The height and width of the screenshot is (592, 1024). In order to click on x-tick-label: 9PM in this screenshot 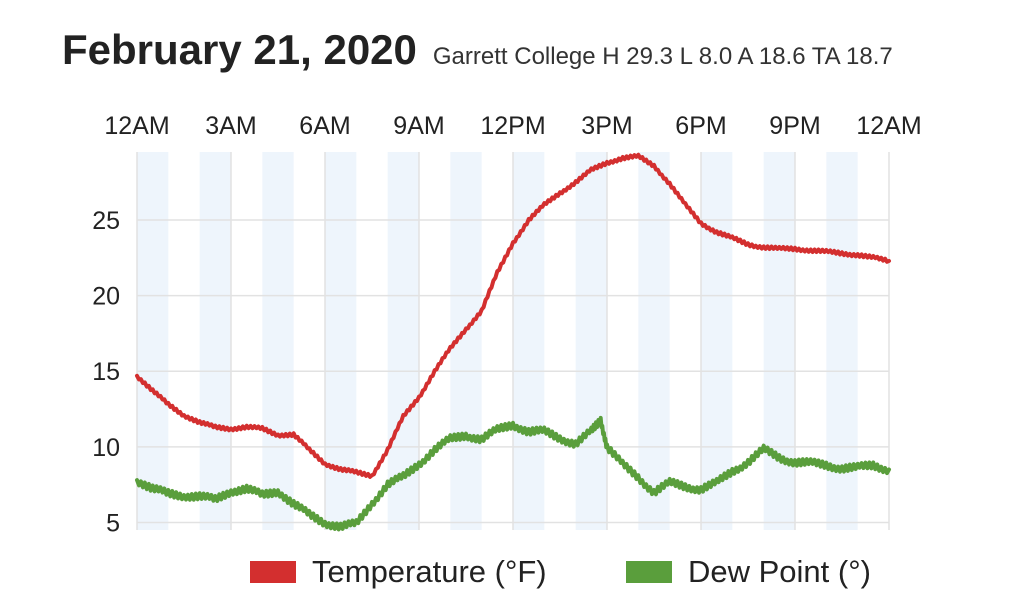, I will do `click(794, 126)`.